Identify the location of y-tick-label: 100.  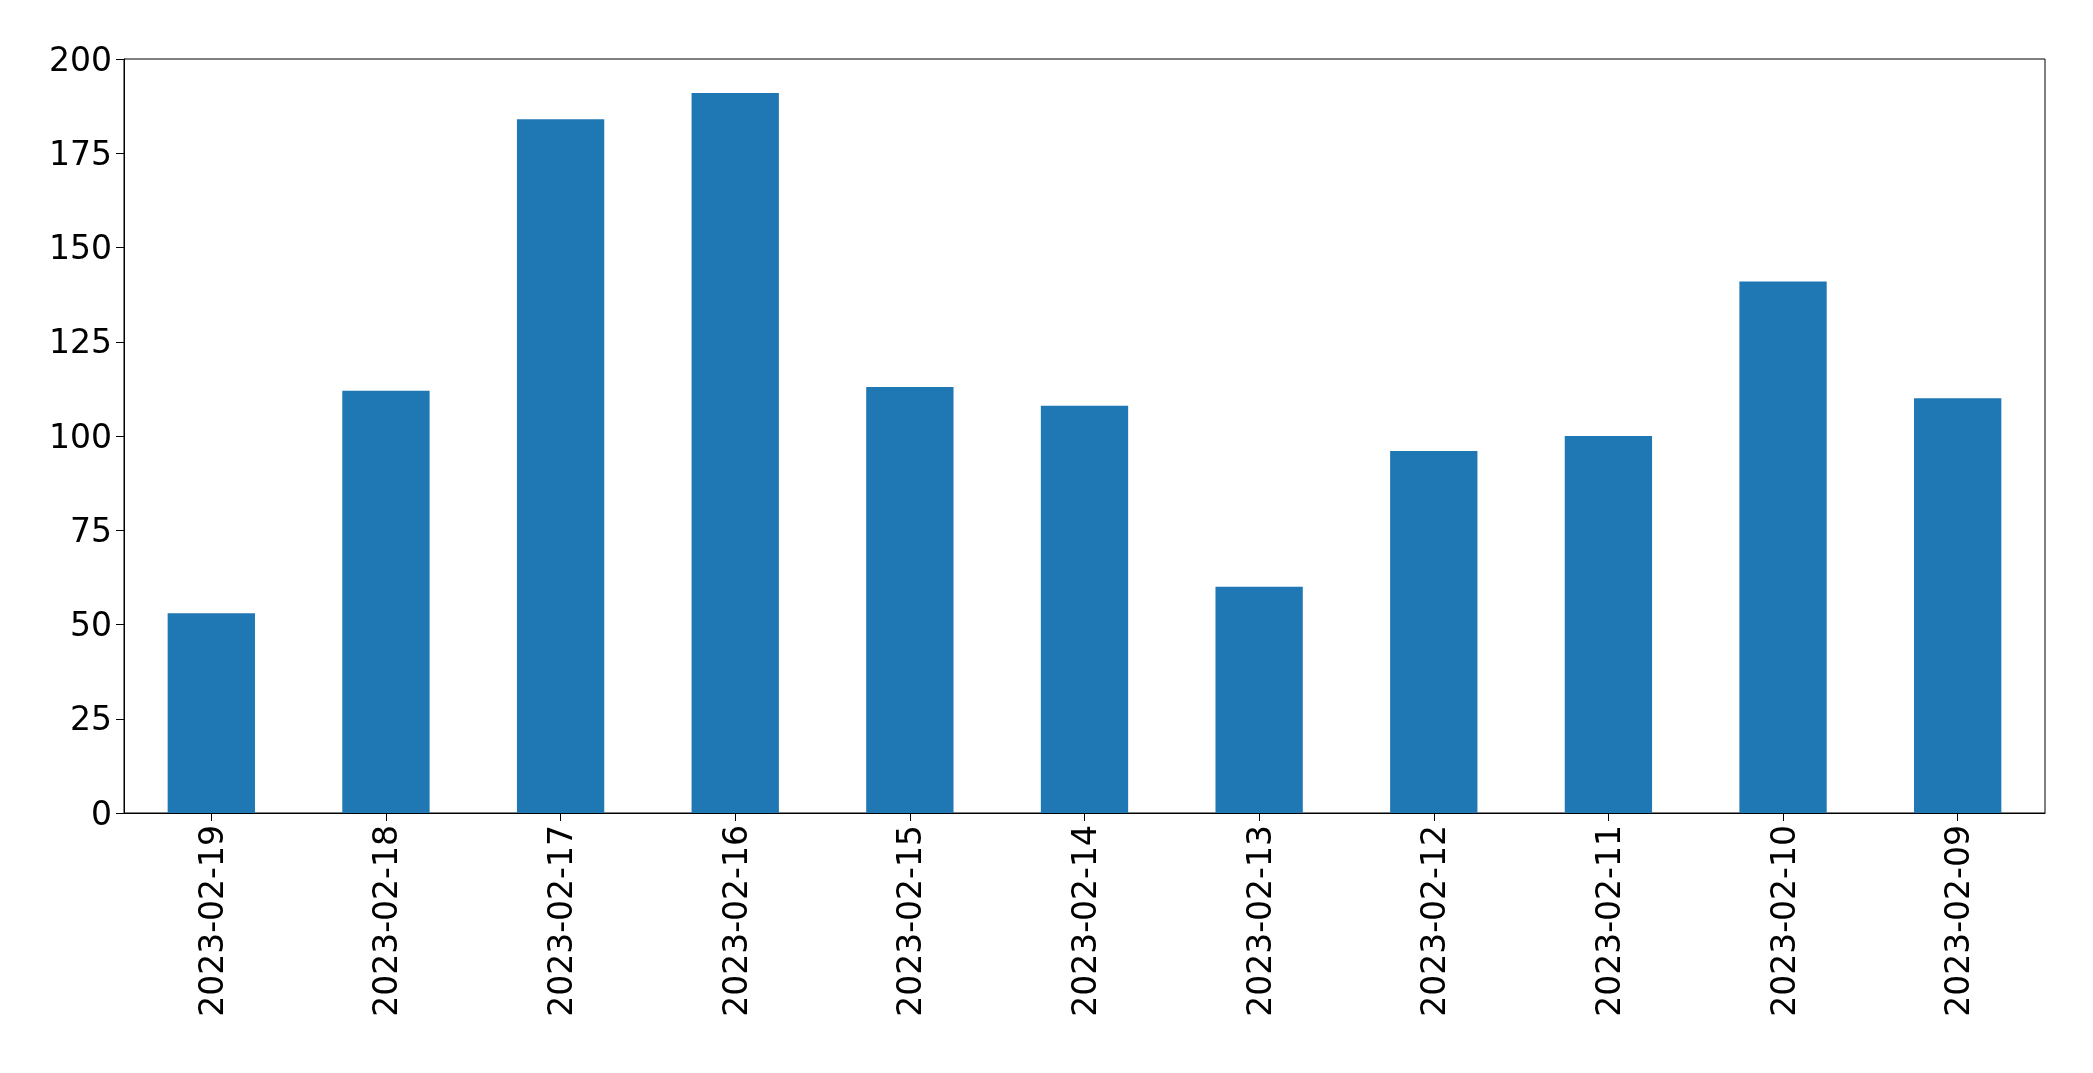
(80, 436).